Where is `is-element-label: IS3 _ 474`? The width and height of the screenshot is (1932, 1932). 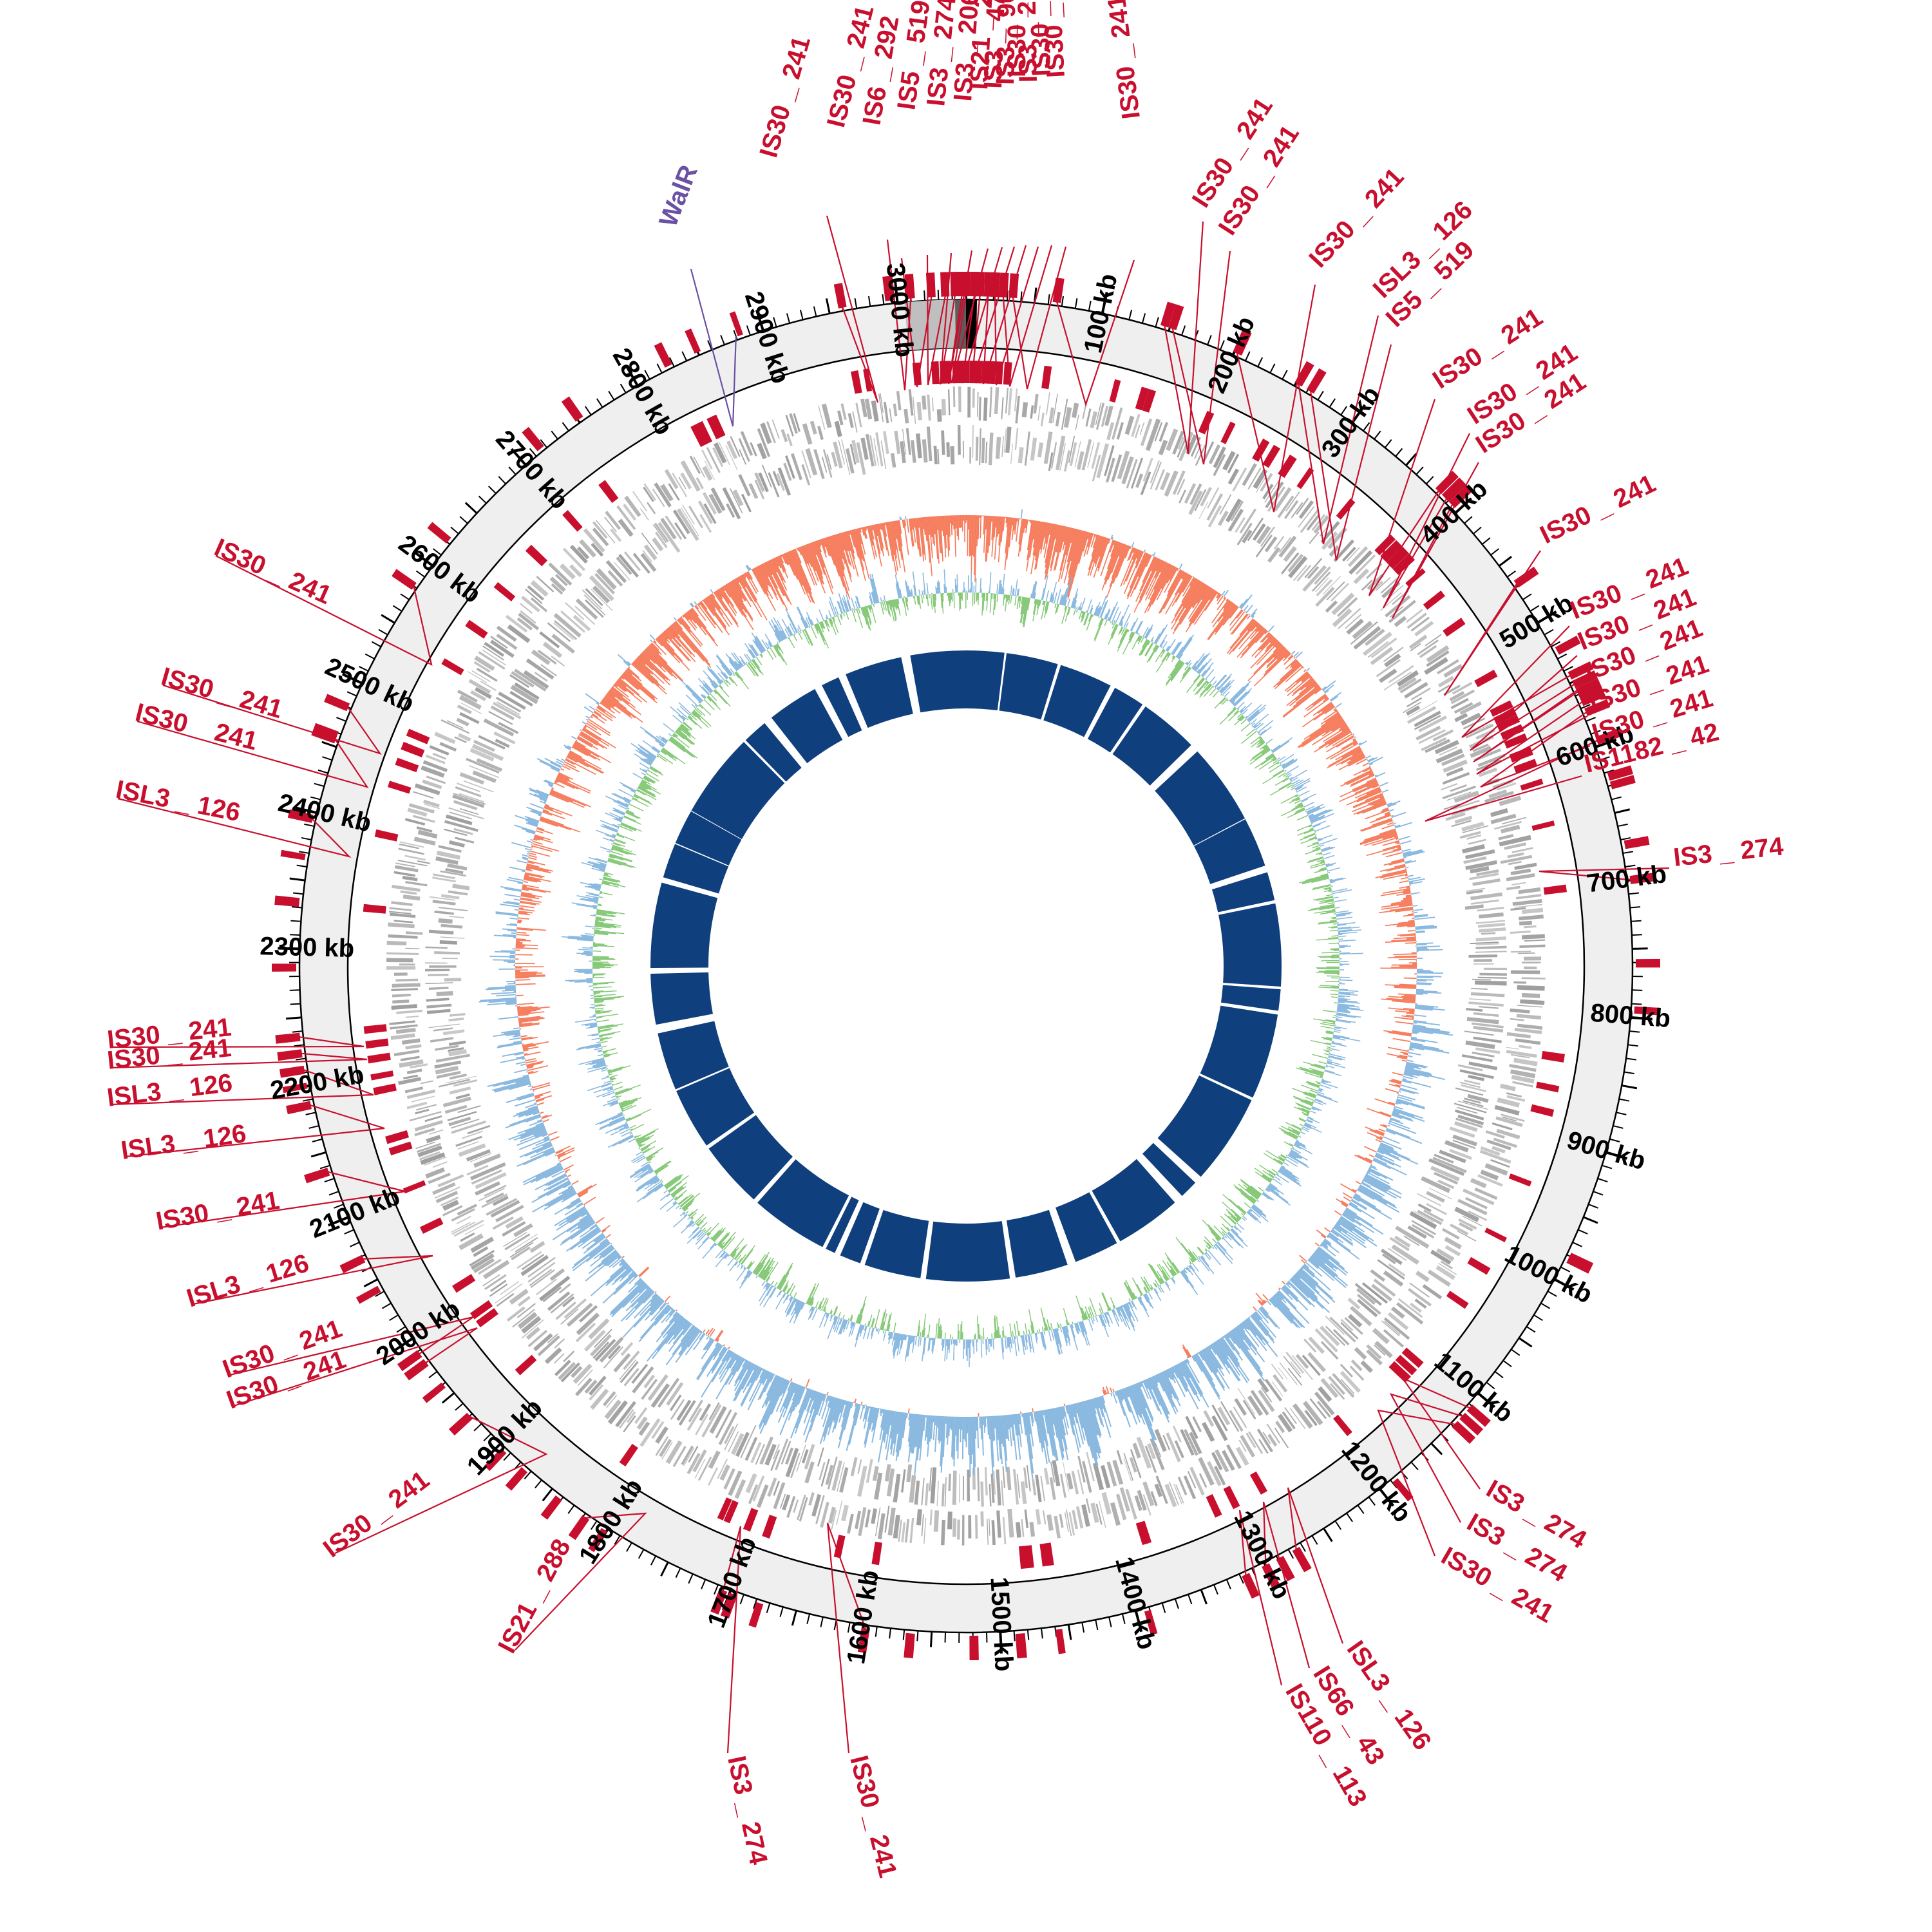
is-element-label: IS3 _ 474 is located at coordinates (995, 44).